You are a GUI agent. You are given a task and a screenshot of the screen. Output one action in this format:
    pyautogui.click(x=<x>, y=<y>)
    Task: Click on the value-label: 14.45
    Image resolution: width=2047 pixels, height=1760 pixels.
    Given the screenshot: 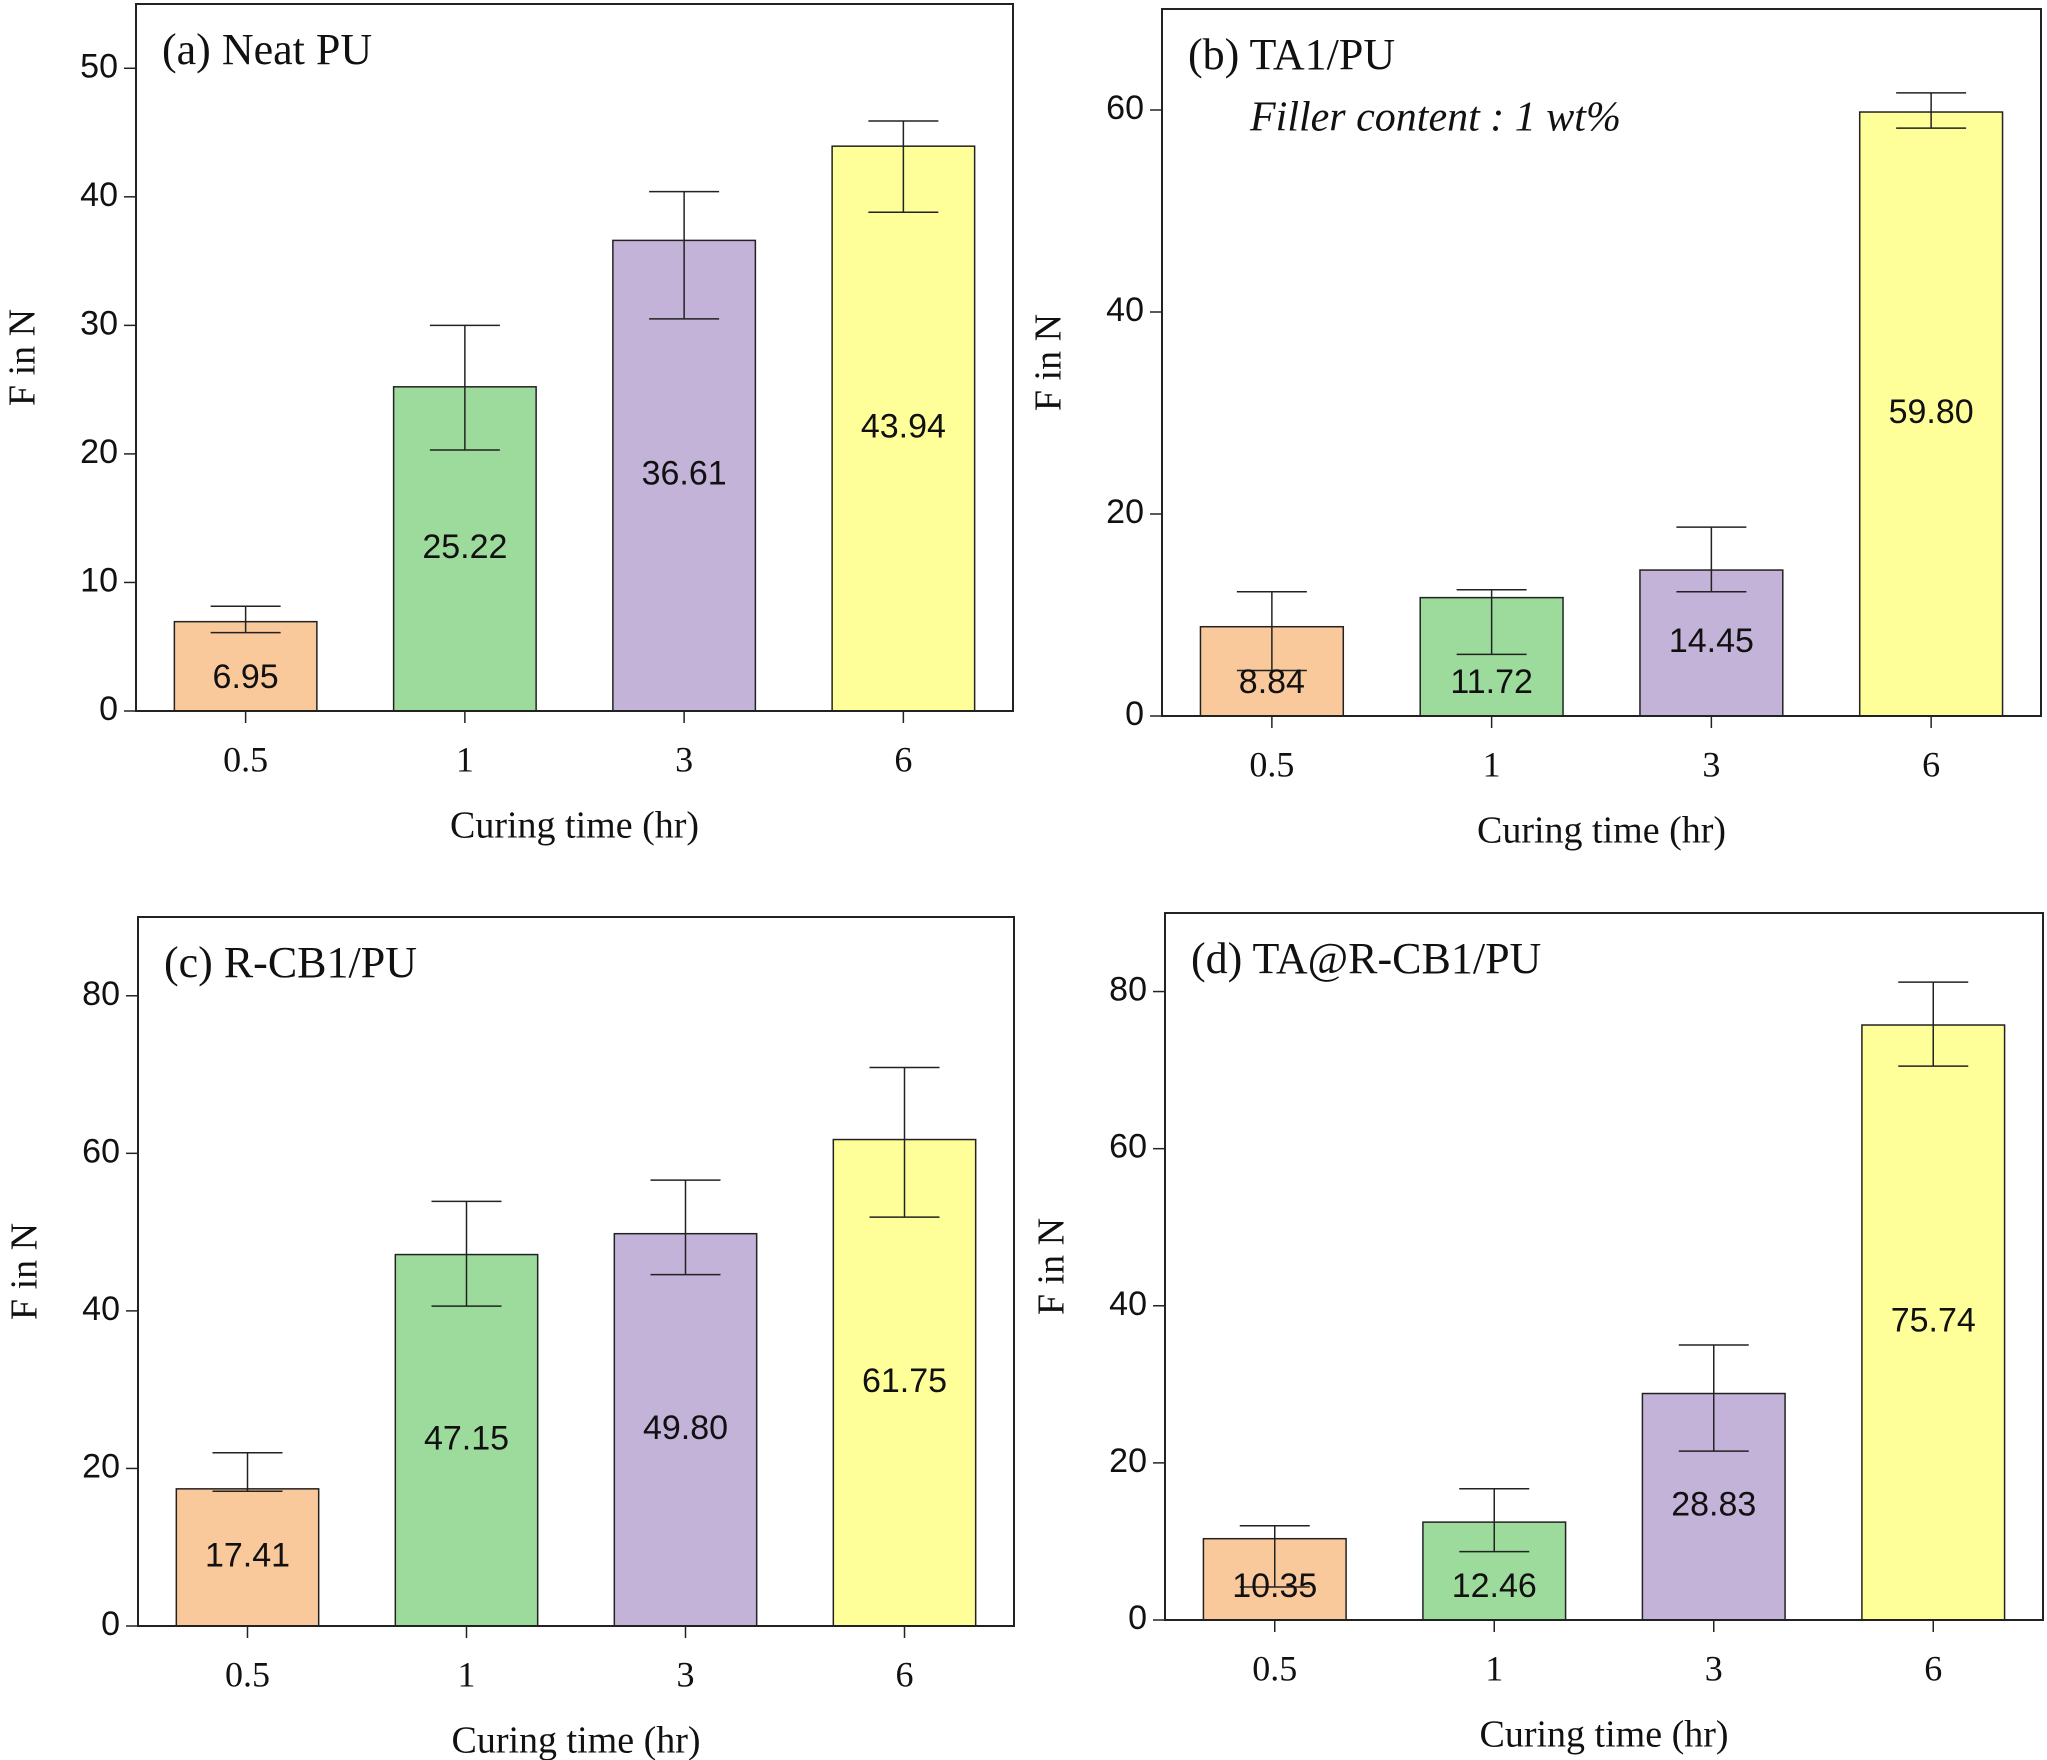 What is the action you would take?
    pyautogui.click(x=1711, y=641)
    